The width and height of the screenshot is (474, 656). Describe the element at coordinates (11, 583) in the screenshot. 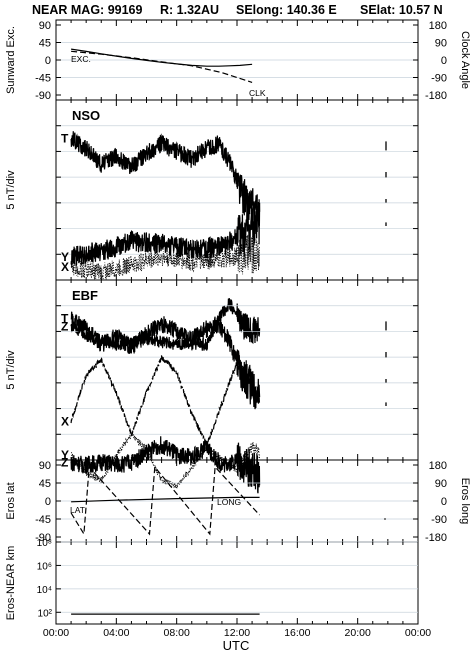

I see `y-axis-label: Eros-NEAR km` at that location.